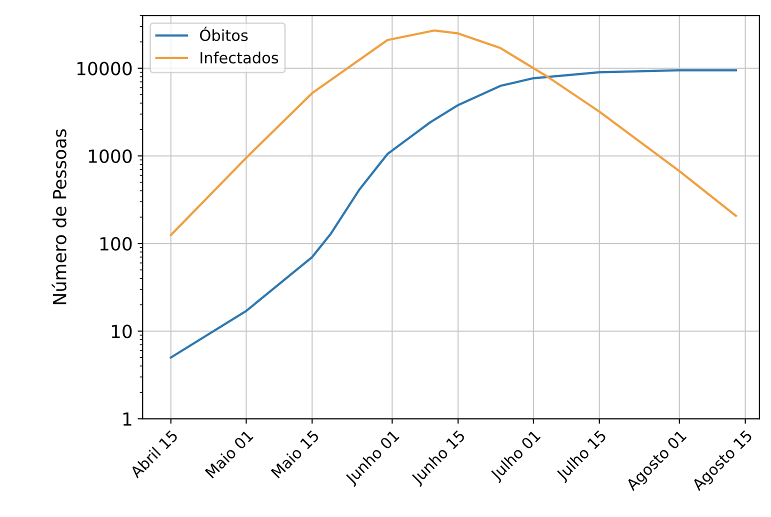 The height and width of the screenshot is (517, 771). Describe the element at coordinates (127, 419) in the screenshot. I see `y-tick-label: 1` at that location.